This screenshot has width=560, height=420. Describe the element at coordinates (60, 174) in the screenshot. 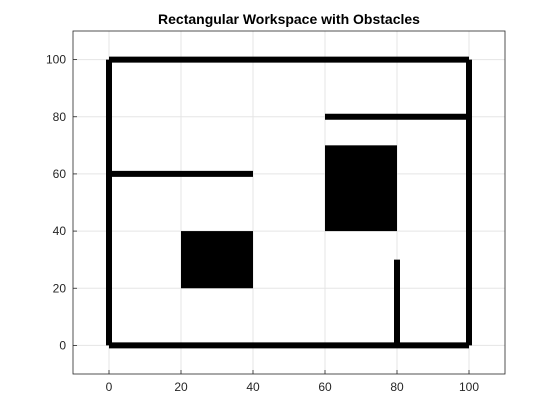

I see `y-tick-label: 60` at that location.